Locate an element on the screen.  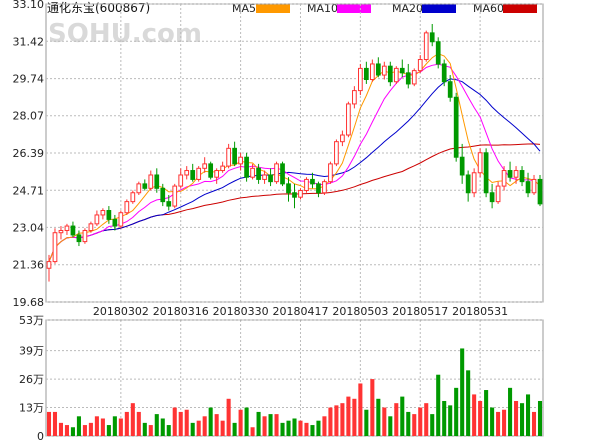
price-tick-label: 29.74 is located at coordinates (29, 79).